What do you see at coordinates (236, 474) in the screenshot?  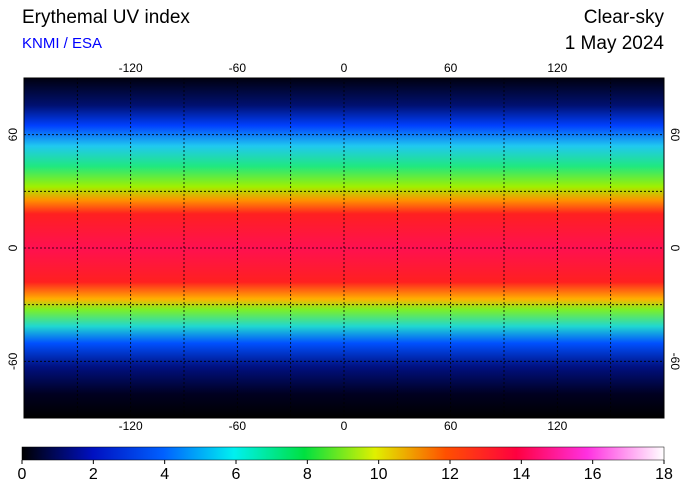 I see `colorbar-tick-label: 6` at bounding box center [236, 474].